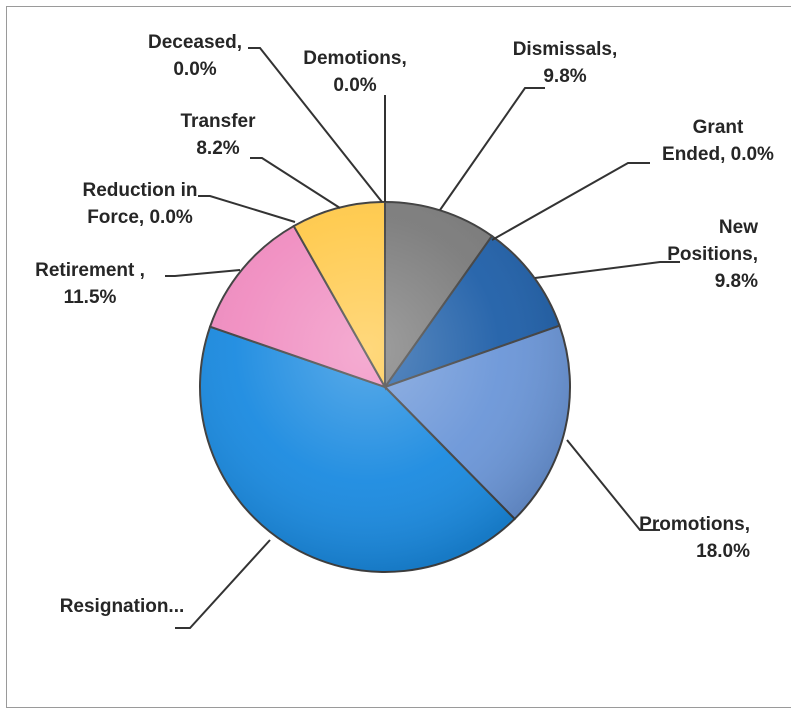  Describe the element at coordinates (139, 204) in the screenshot. I see `data-label-rif: Reduction in Force, 0.0%` at that location.